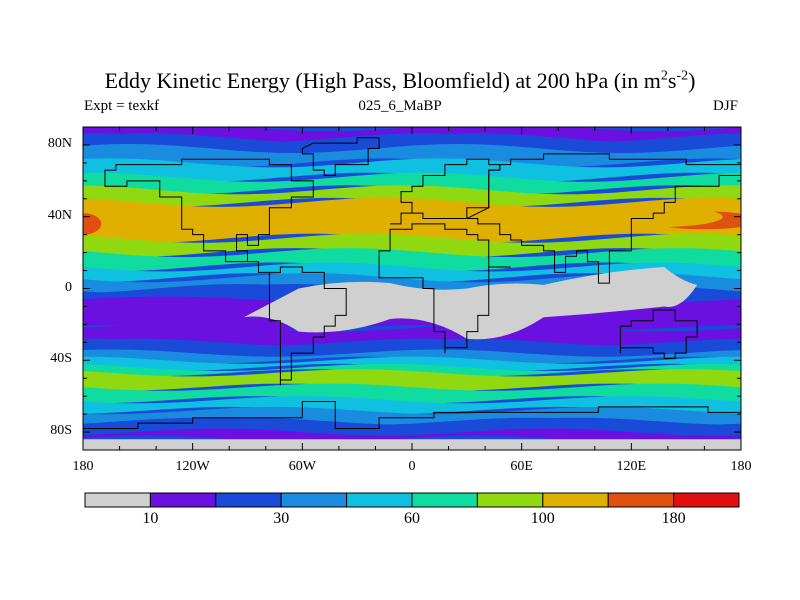 This screenshot has width=800, height=600. Describe the element at coordinates (281, 518) in the screenshot. I see `colorbar-label: 30` at that location.